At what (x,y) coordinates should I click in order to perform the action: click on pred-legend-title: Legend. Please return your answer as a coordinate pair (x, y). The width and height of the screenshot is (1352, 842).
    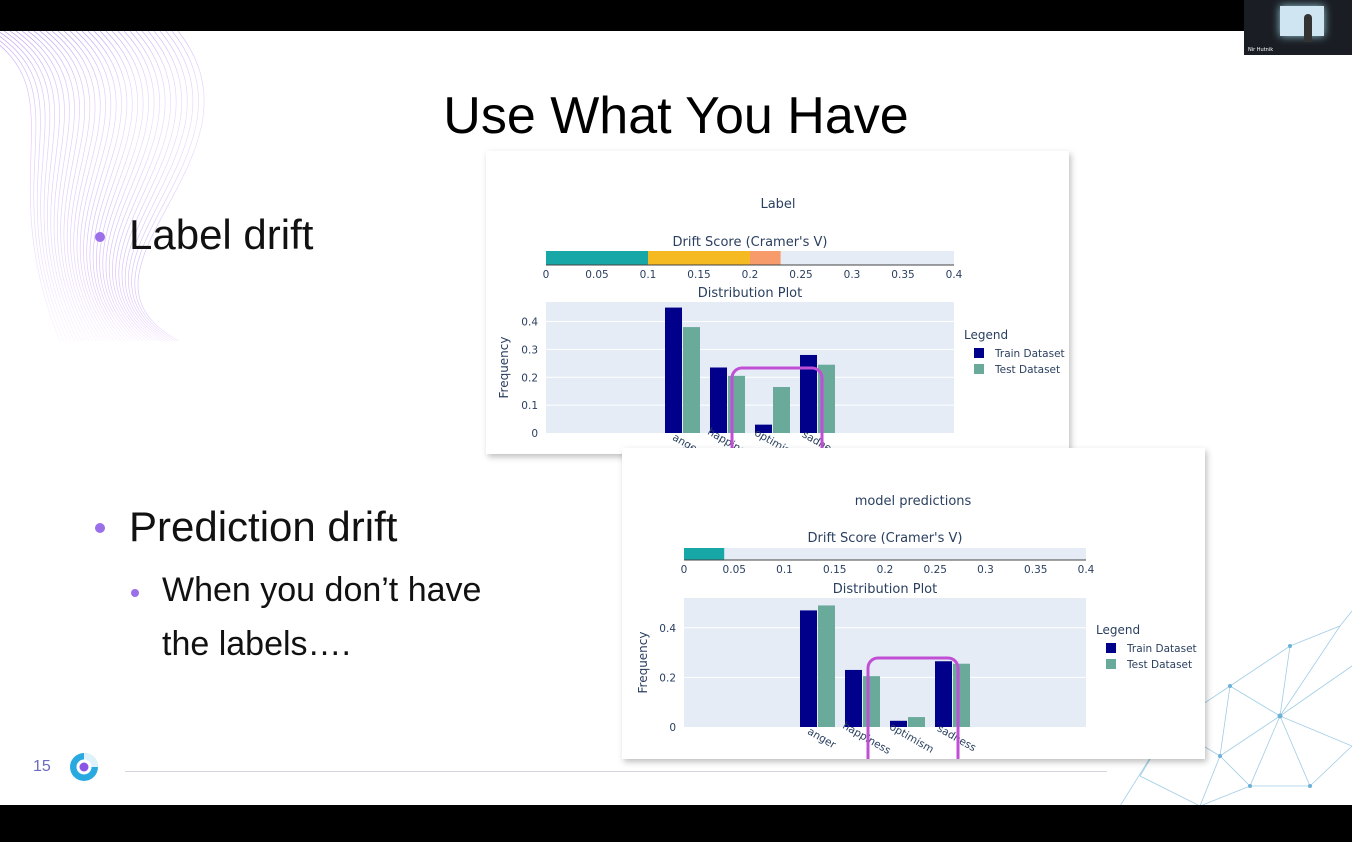
    Looking at the image, I should click on (1118, 630).